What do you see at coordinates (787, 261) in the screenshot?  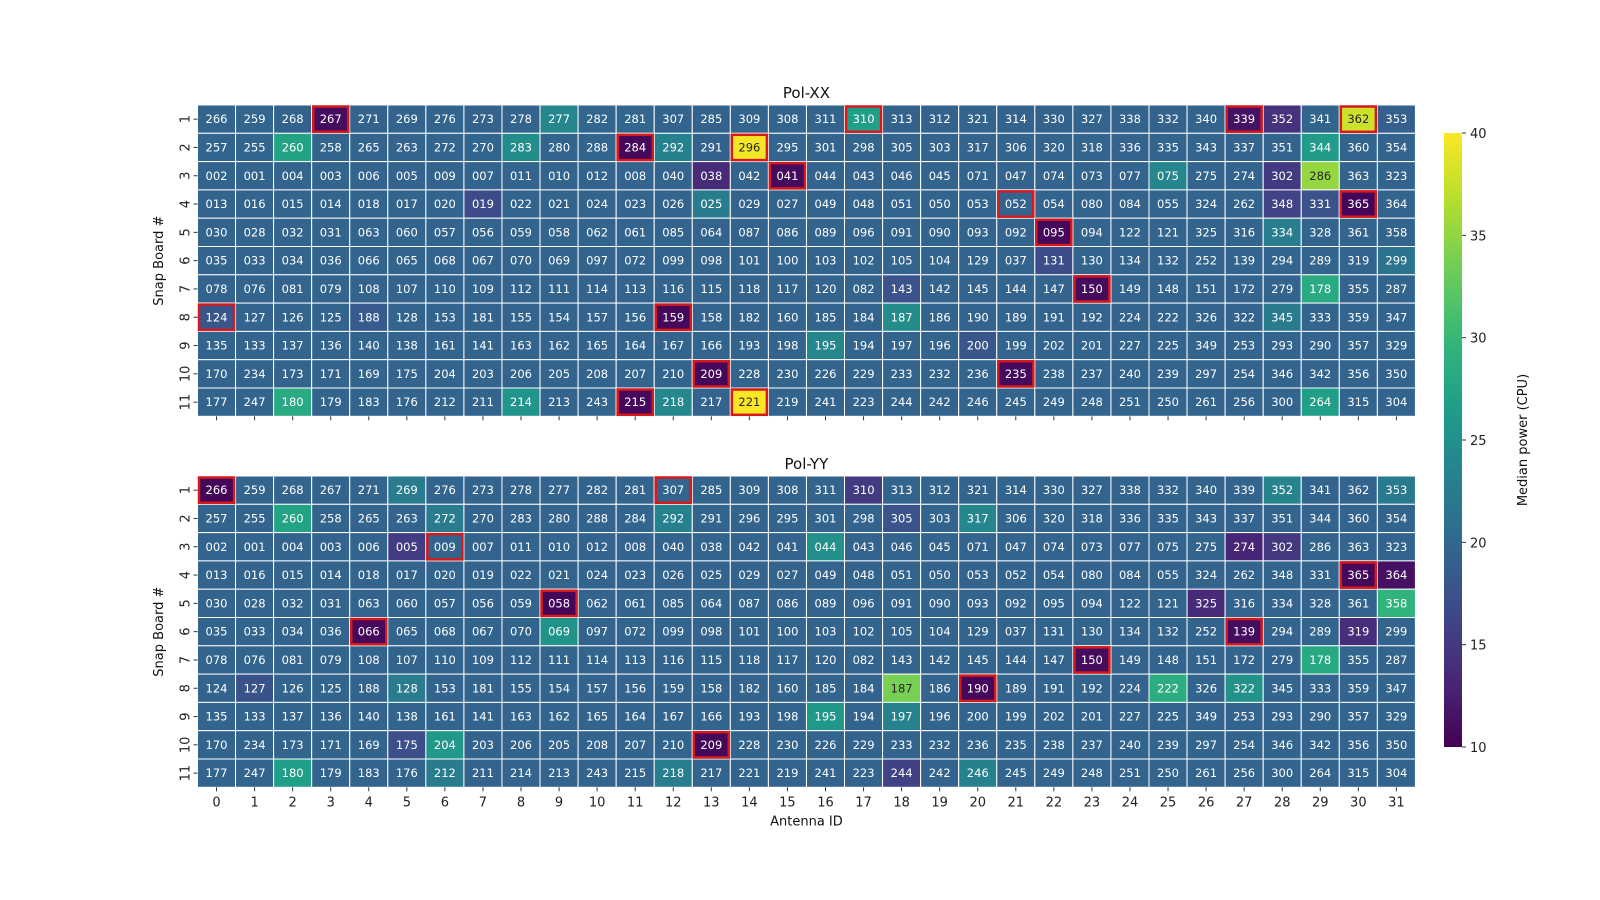 I see `cell-label: 100` at bounding box center [787, 261].